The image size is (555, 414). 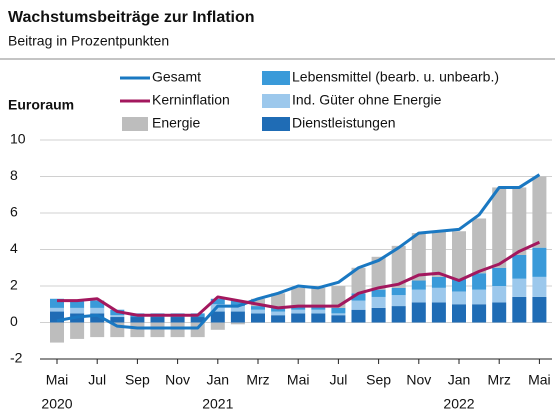 I want to click on x-year-label: 2022, so click(x=458, y=404).